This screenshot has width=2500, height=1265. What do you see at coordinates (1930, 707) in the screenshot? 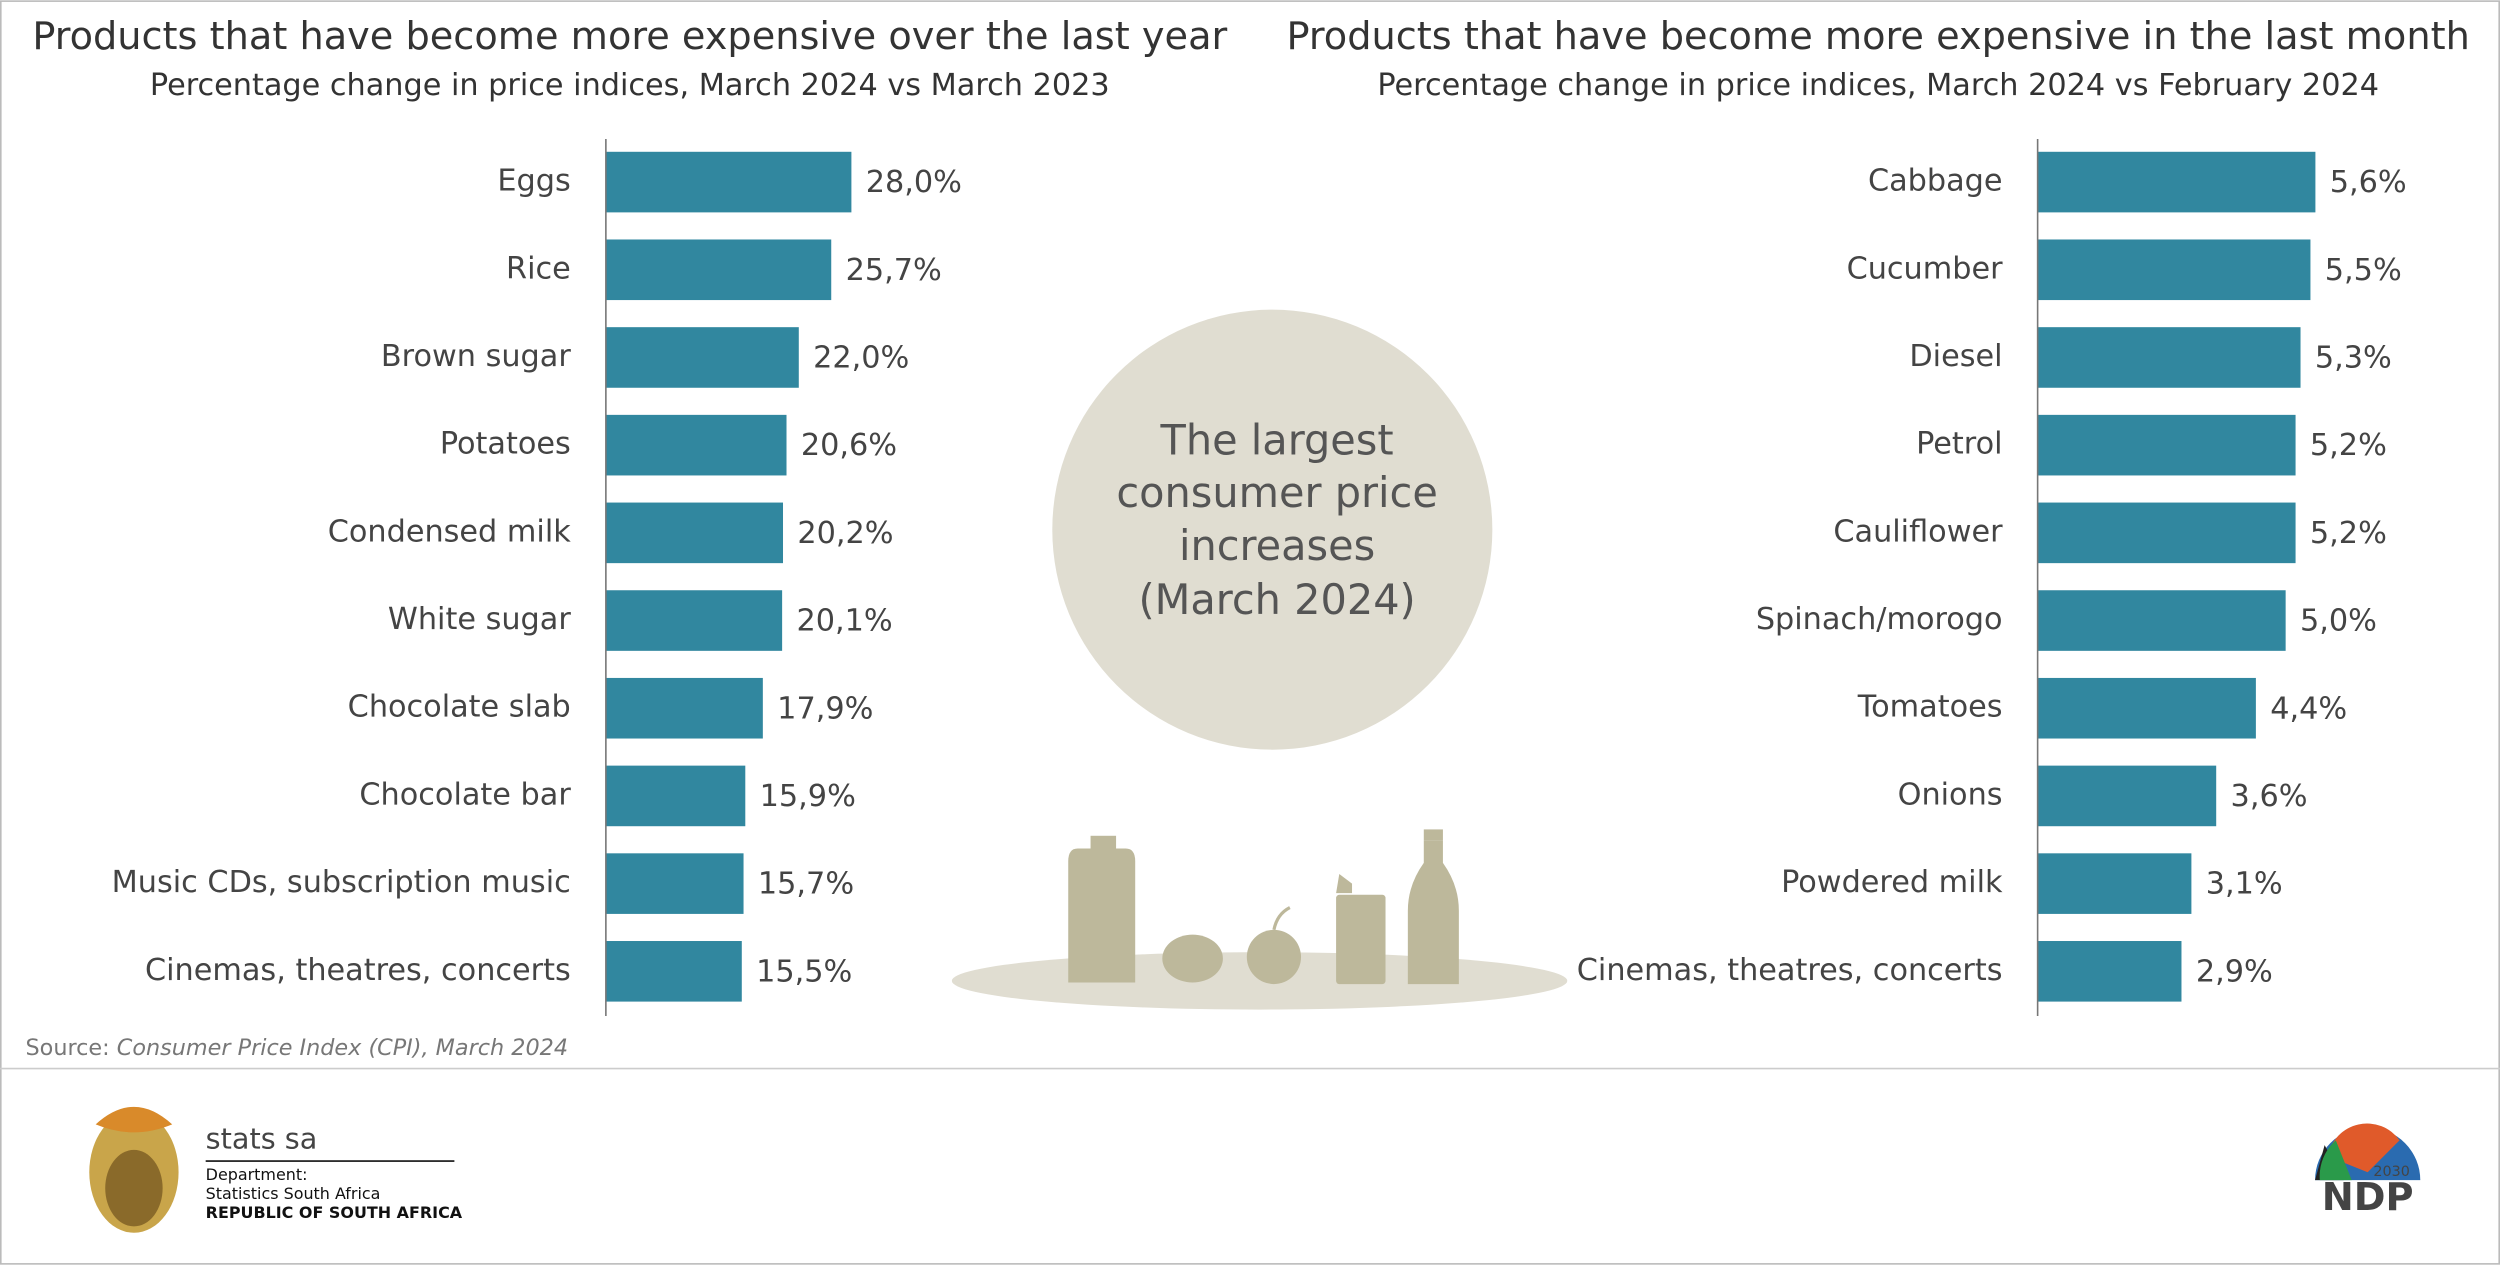
I see `category-label: Tomatoes` at bounding box center [1930, 707].